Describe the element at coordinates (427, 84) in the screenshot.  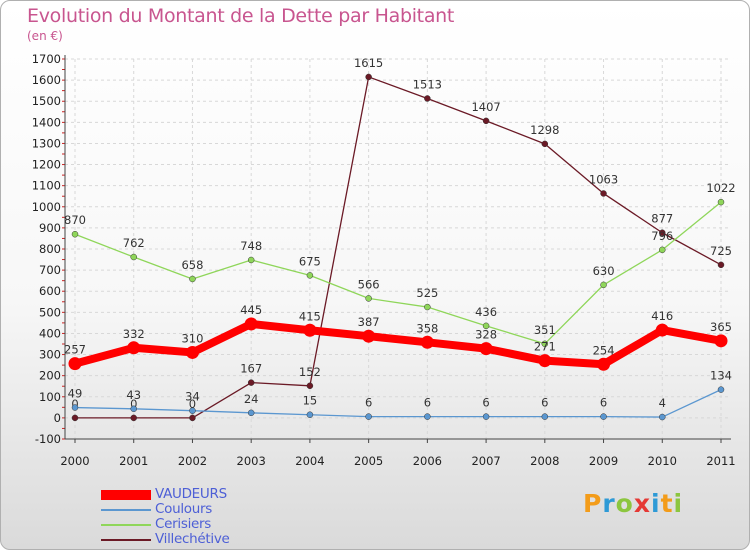
I see `data-label-villechetive: 1513` at that location.